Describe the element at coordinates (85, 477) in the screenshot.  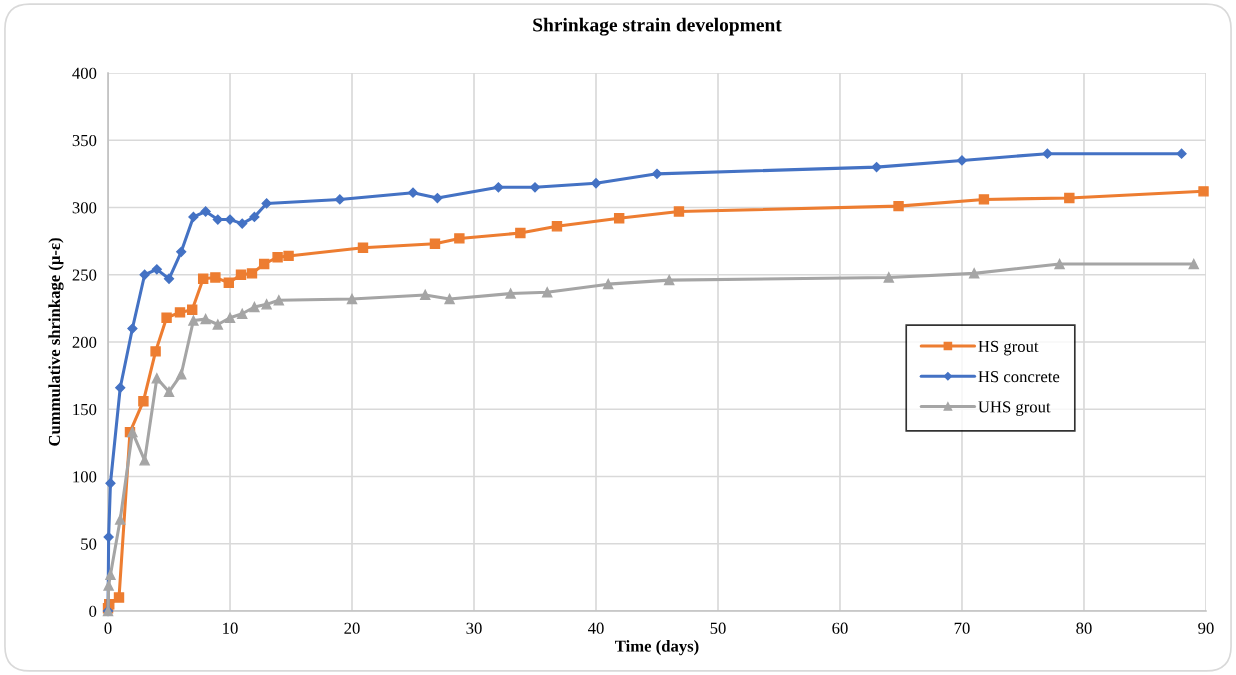
I see `y-tick-label: 100` at that location.